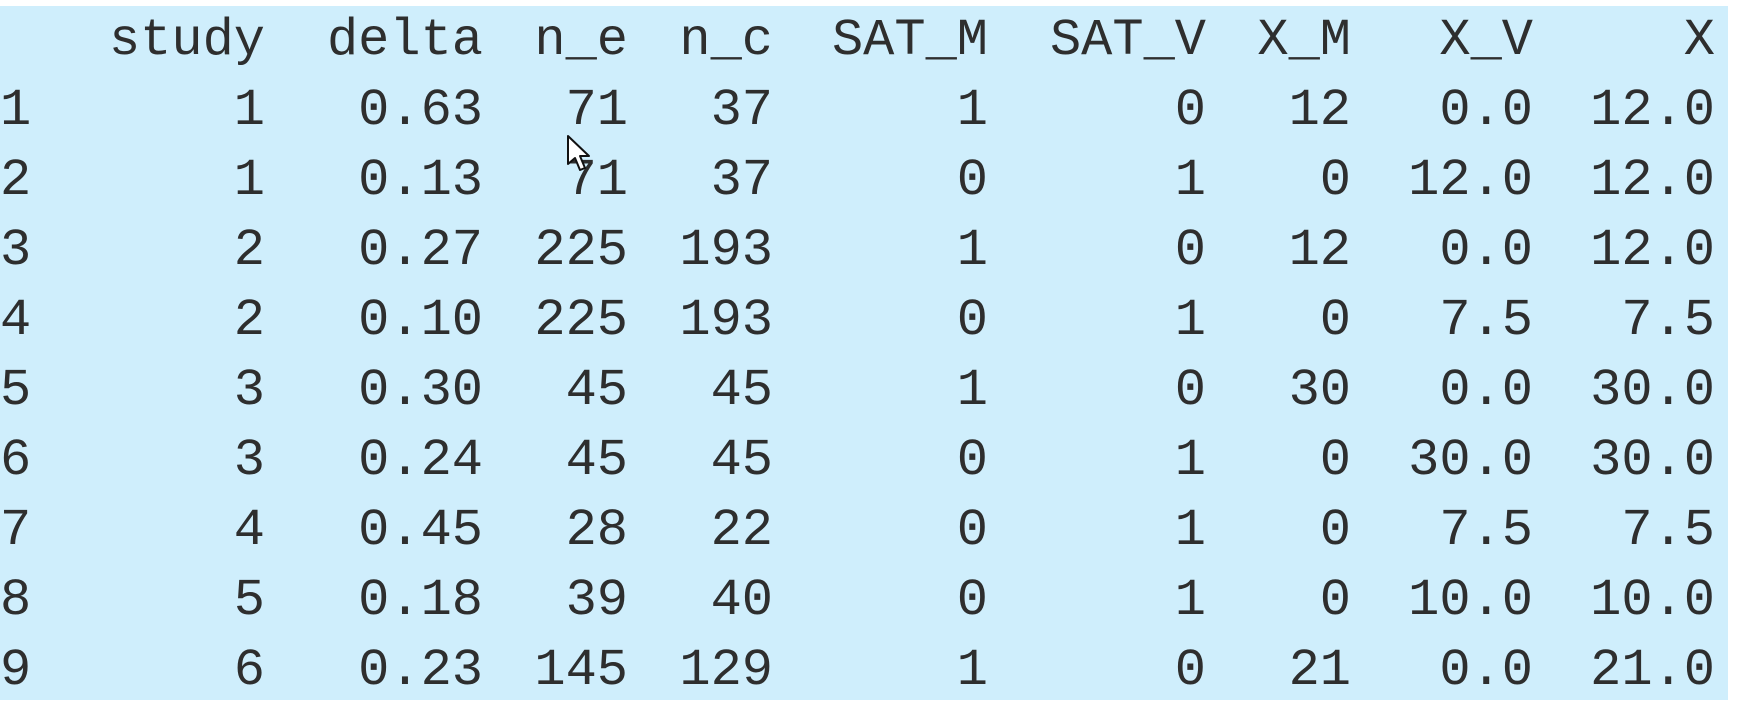 This screenshot has width=1750, height=710. What do you see at coordinates (1470, 460) in the screenshot?
I see `x-v-cell: 30.0` at bounding box center [1470, 460].